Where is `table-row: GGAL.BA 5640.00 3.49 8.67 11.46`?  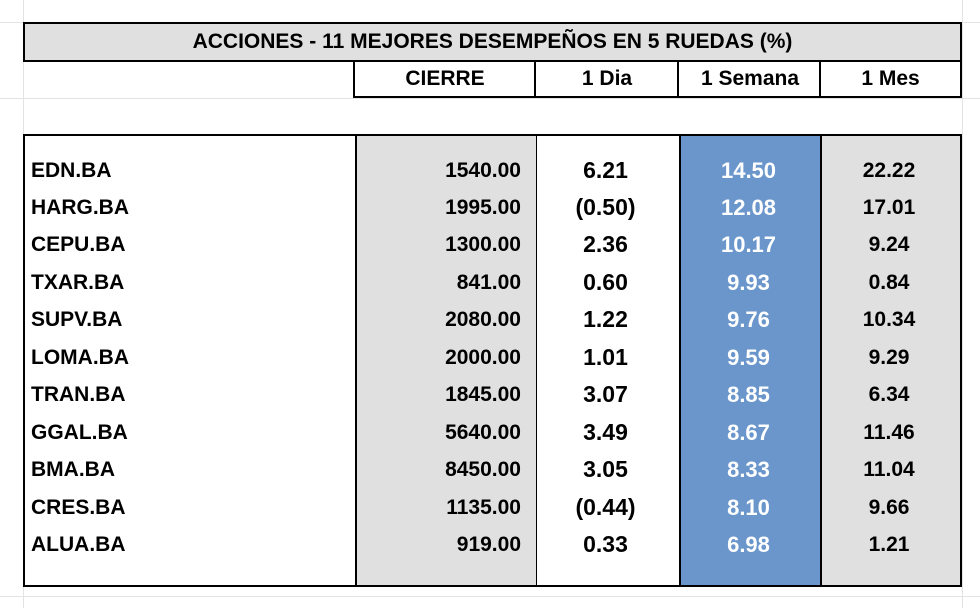
table-row: GGAL.BA 5640.00 3.49 8.67 11.46 is located at coordinates (492, 432).